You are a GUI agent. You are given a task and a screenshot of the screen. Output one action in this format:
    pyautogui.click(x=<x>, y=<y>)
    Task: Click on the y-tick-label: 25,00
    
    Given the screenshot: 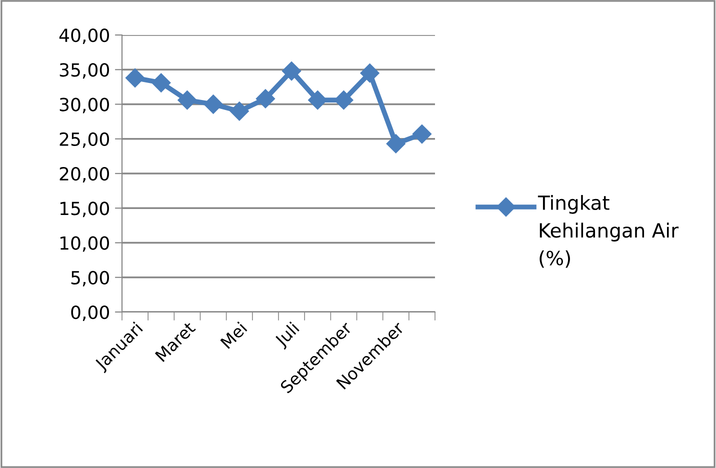 What is the action you would take?
    pyautogui.click(x=84, y=140)
    